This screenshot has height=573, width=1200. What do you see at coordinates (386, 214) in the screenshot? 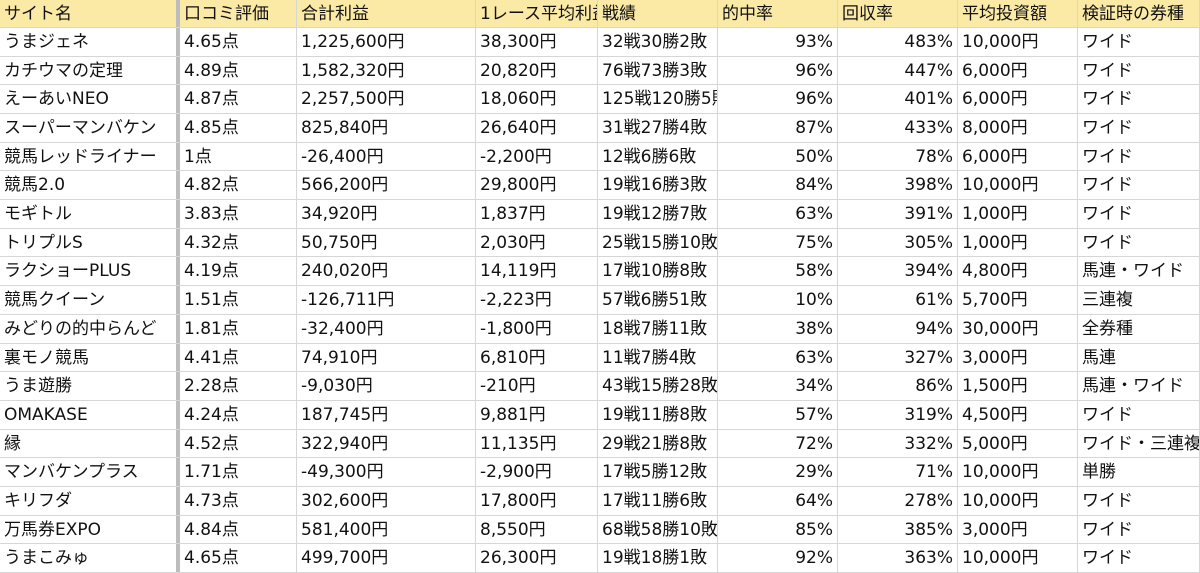
I see `table-cell: 34,920円` at bounding box center [386, 214].